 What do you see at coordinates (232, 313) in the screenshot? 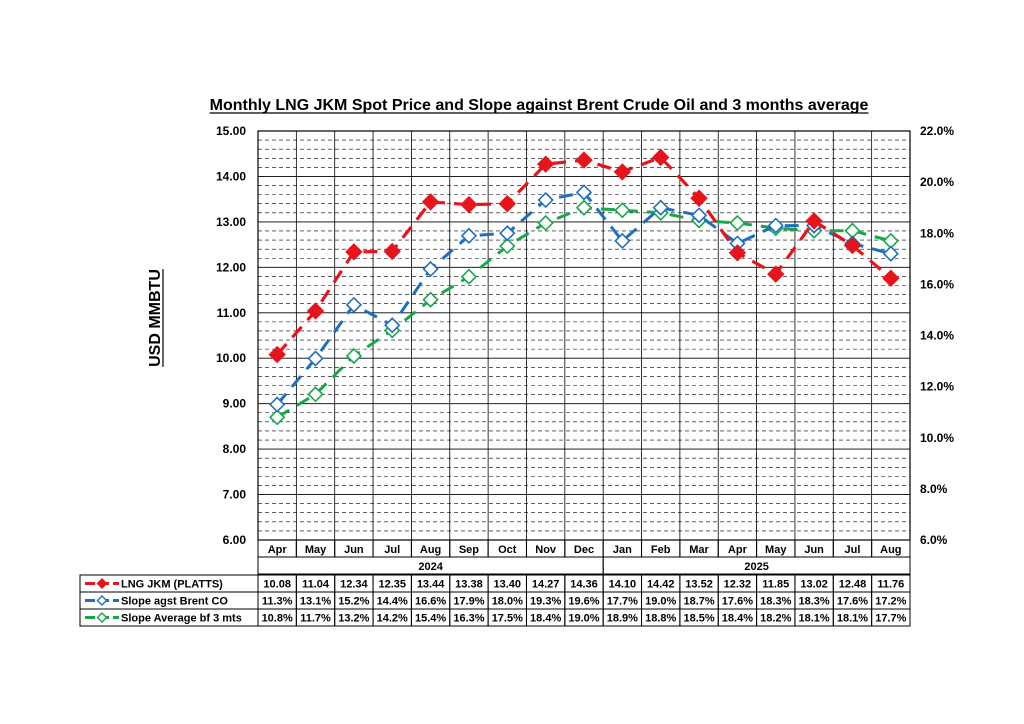
I see `y-tick-label: 11.00` at bounding box center [232, 313].